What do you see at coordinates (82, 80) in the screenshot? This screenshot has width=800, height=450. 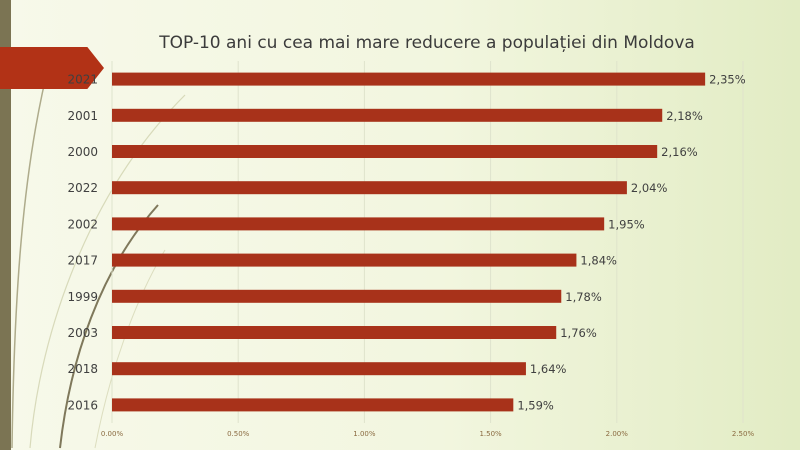 I see `category-label: 2021` at bounding box center [82, 80].